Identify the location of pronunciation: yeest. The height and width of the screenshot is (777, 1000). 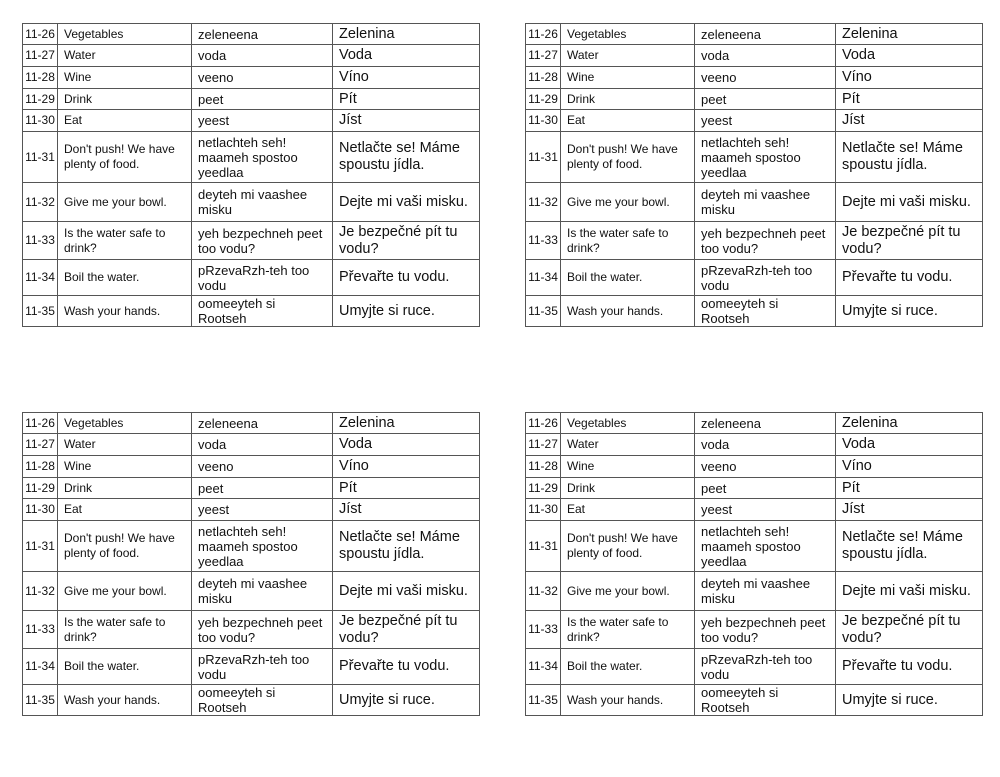
(262, 509).